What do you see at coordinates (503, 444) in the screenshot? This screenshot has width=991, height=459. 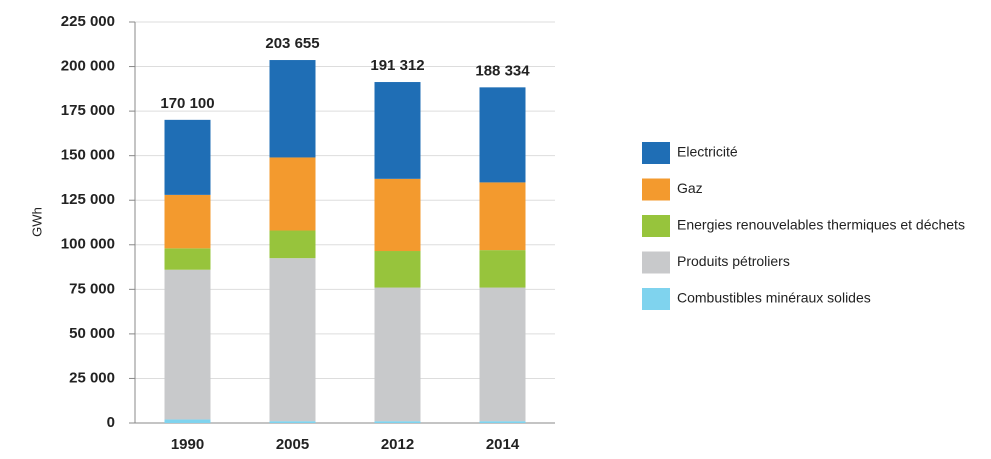 I see `x-tick-label: 2014` at bounding box center [503, 444].